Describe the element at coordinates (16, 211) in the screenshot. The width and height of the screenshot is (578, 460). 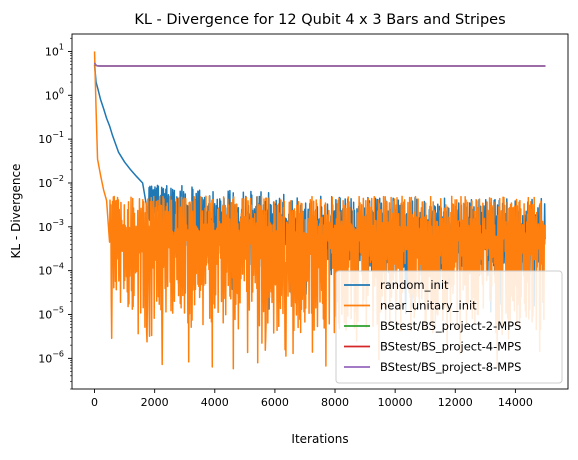
I see `y-axis-label: KL - Divergence` at that location.